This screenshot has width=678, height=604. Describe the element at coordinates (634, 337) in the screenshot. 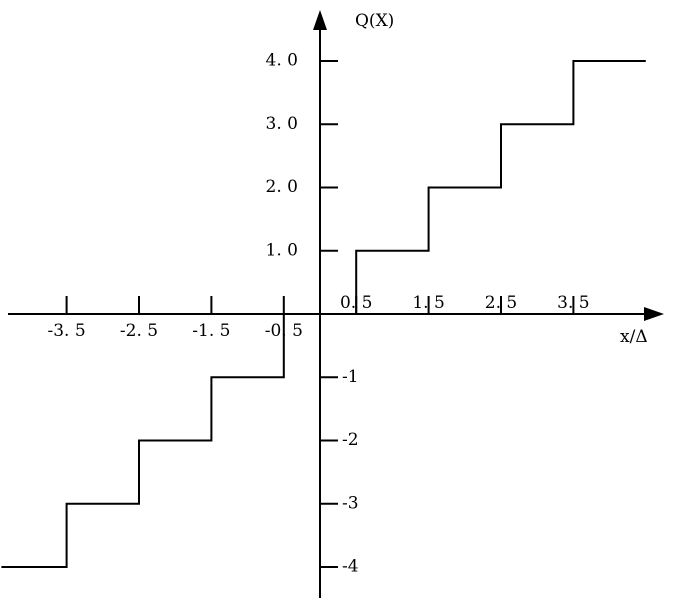

I see `x-axis-title: x/Δ` at that location.